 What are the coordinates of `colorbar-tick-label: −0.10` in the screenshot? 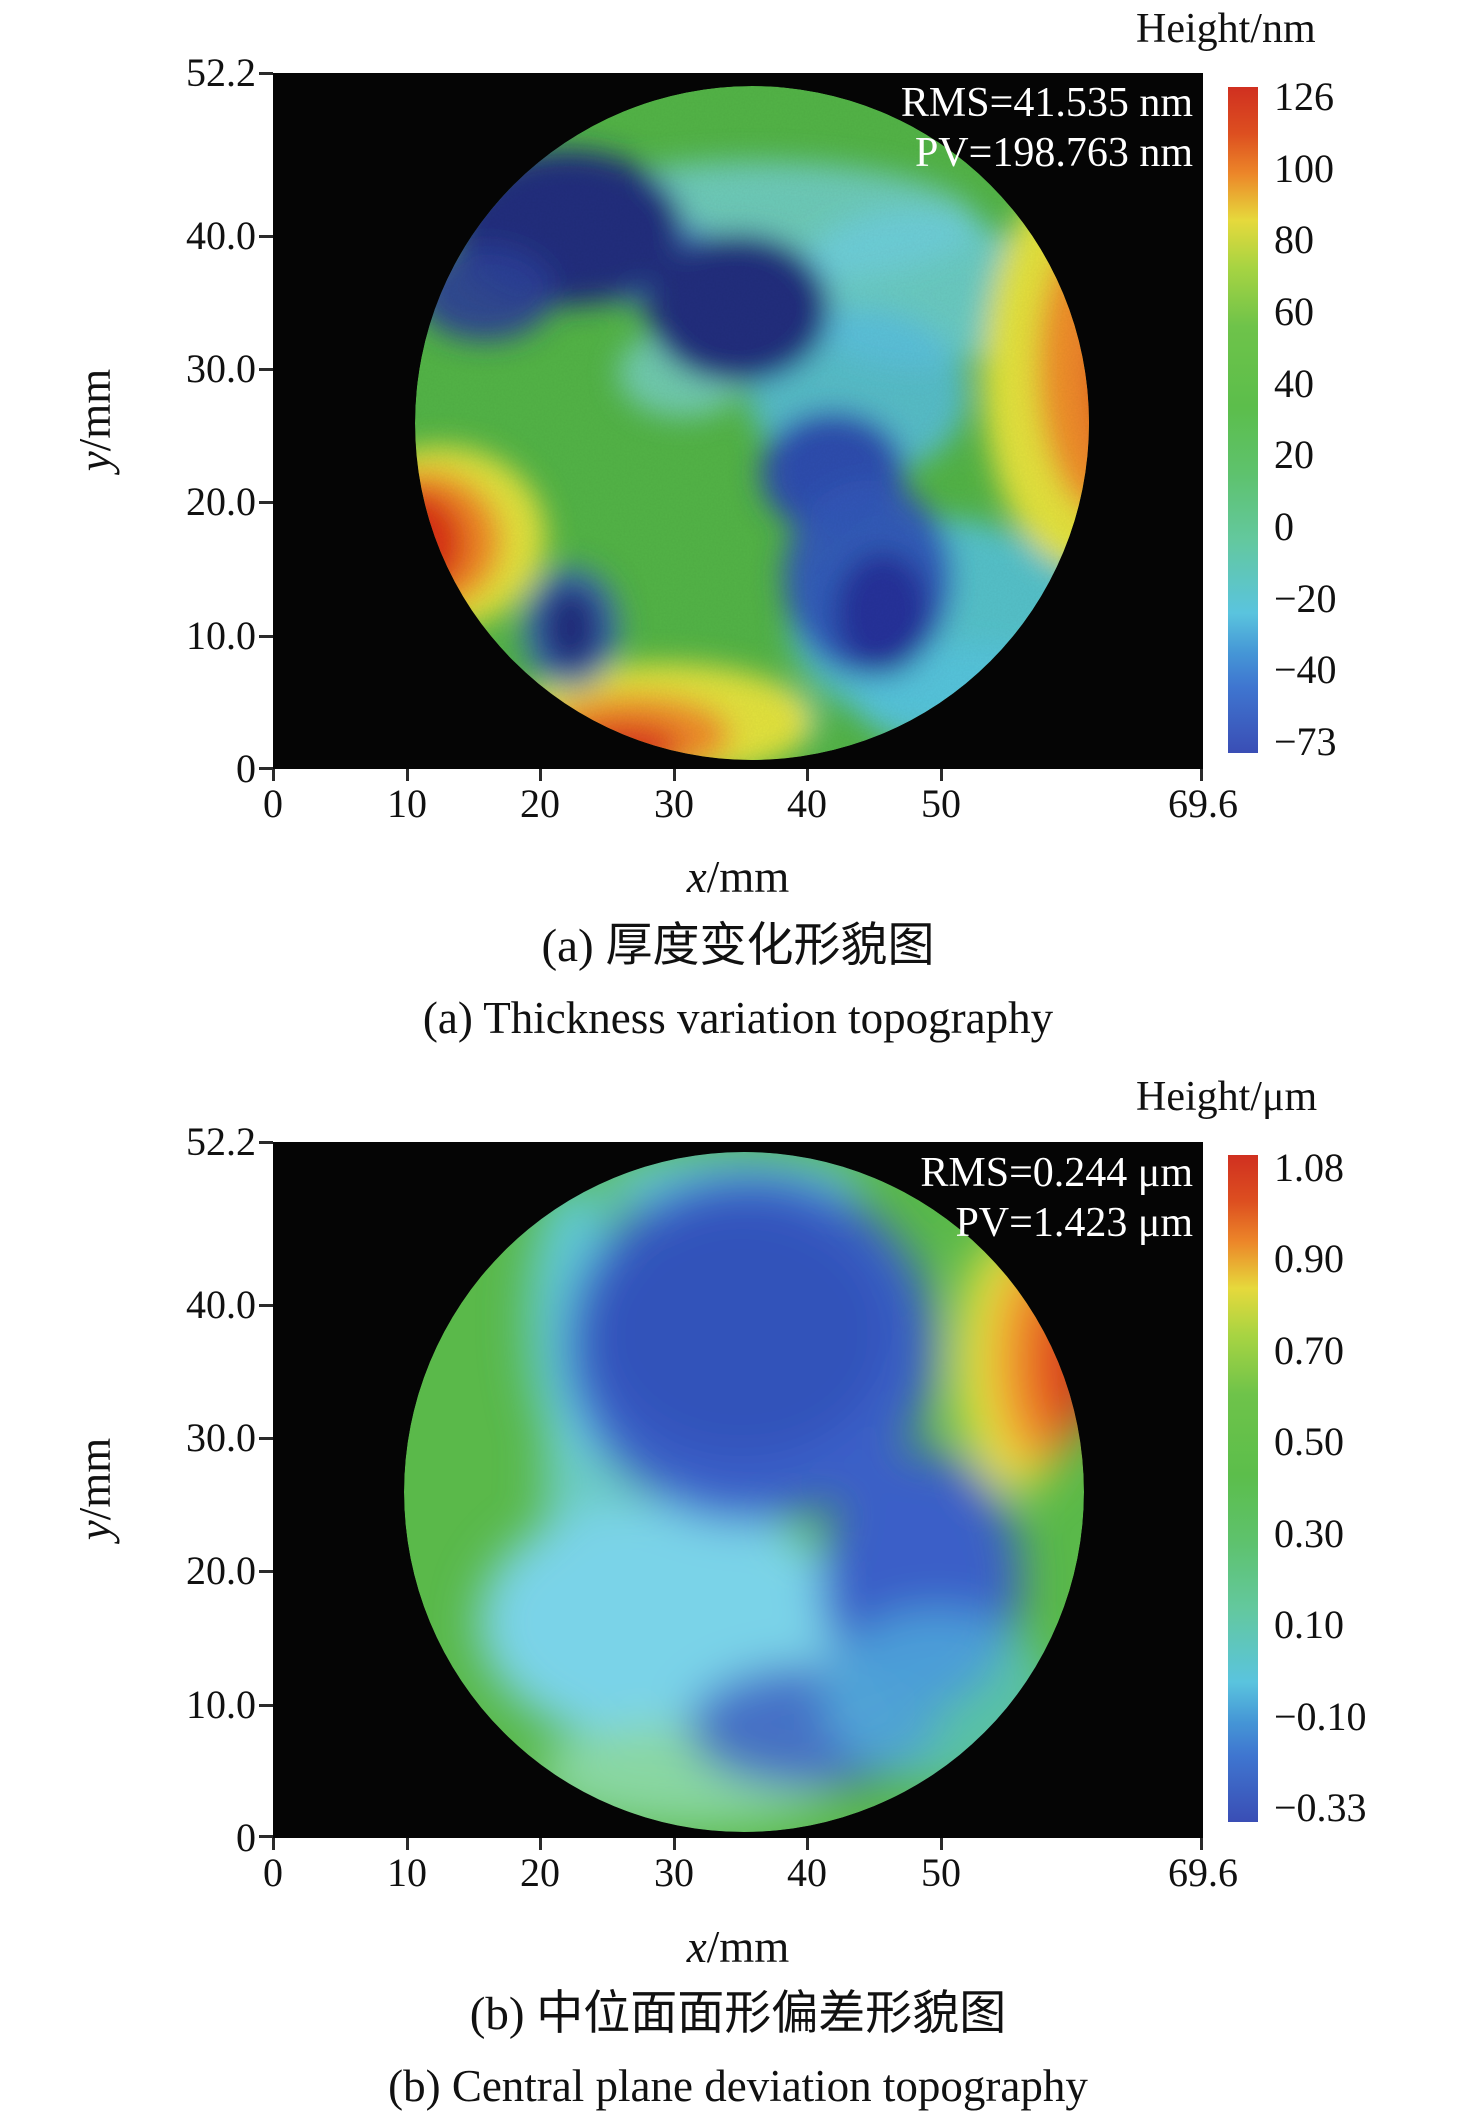 It's located at (1320, 1716).